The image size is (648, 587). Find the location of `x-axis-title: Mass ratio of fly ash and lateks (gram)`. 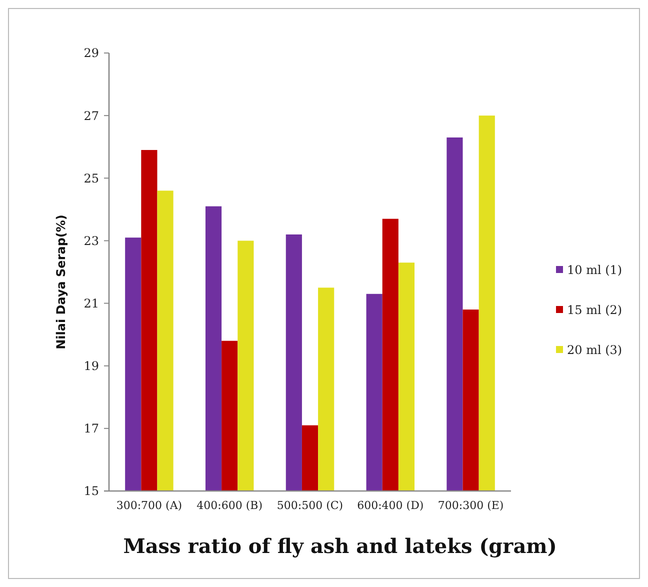

x-axis-title: Mass ratio of fly ash and lateks (gram) is located at coordinates (340, 546).